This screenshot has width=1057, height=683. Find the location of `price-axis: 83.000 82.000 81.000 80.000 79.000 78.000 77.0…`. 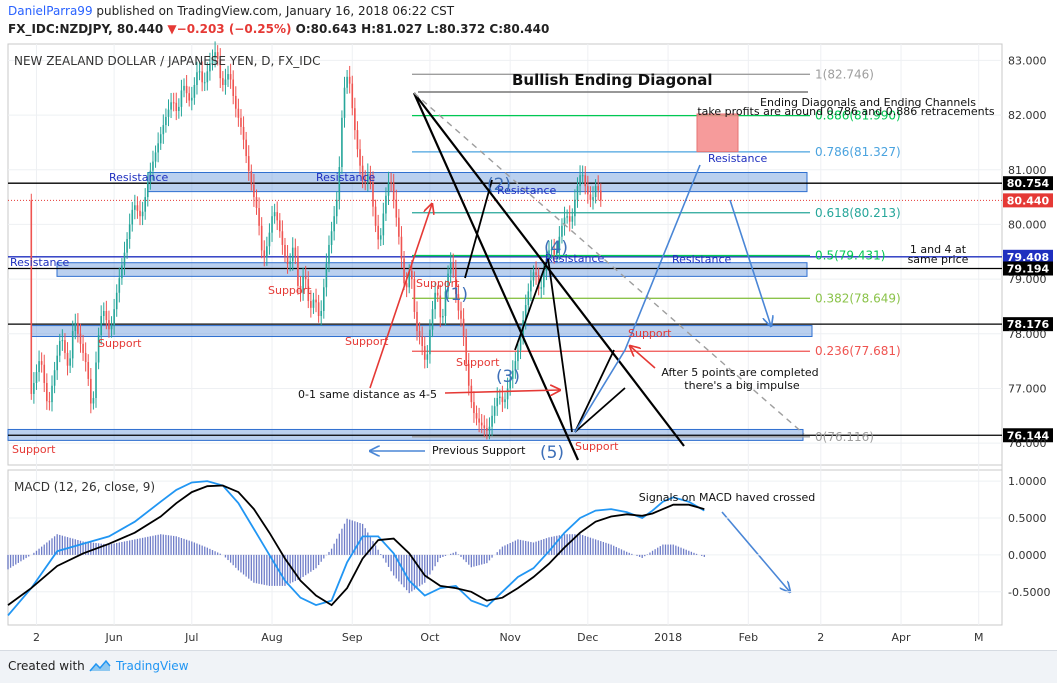

price-axis: 83.000 82.000 81.000 80.000 79.000 78.000 77.0… is located at coordinates (1027, 252).